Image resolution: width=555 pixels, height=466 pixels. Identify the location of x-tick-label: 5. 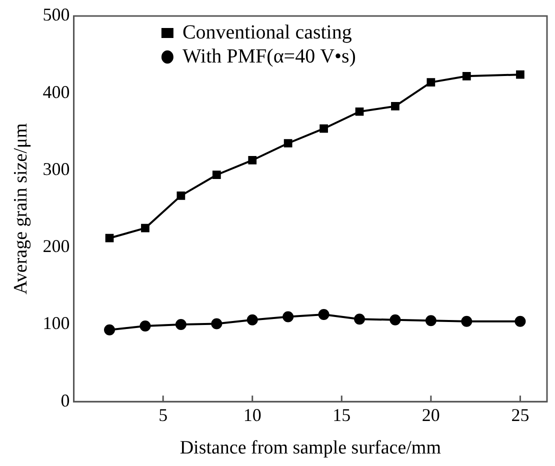
(163, 415).